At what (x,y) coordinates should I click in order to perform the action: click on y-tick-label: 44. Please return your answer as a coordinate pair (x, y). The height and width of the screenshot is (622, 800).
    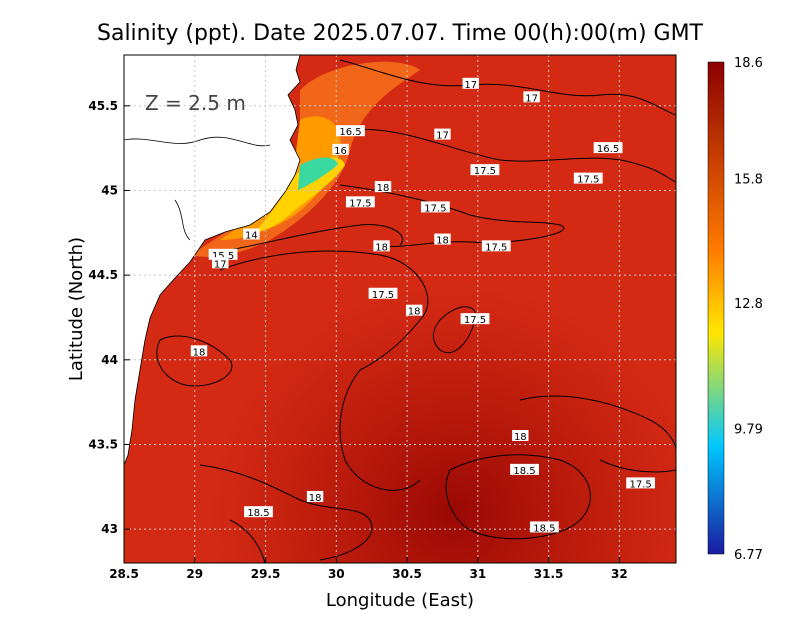
    Looking at the image, I should click on (109, 360).